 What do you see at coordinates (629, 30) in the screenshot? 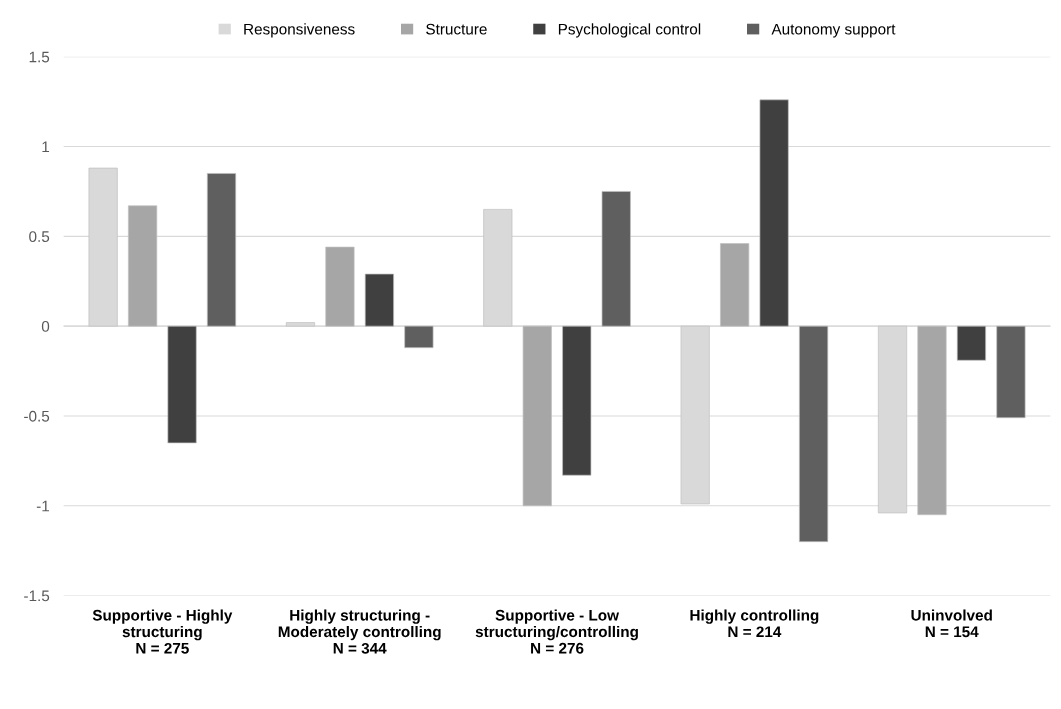
I see `legend-label: Psychological control` at bounding box center [629, 30].